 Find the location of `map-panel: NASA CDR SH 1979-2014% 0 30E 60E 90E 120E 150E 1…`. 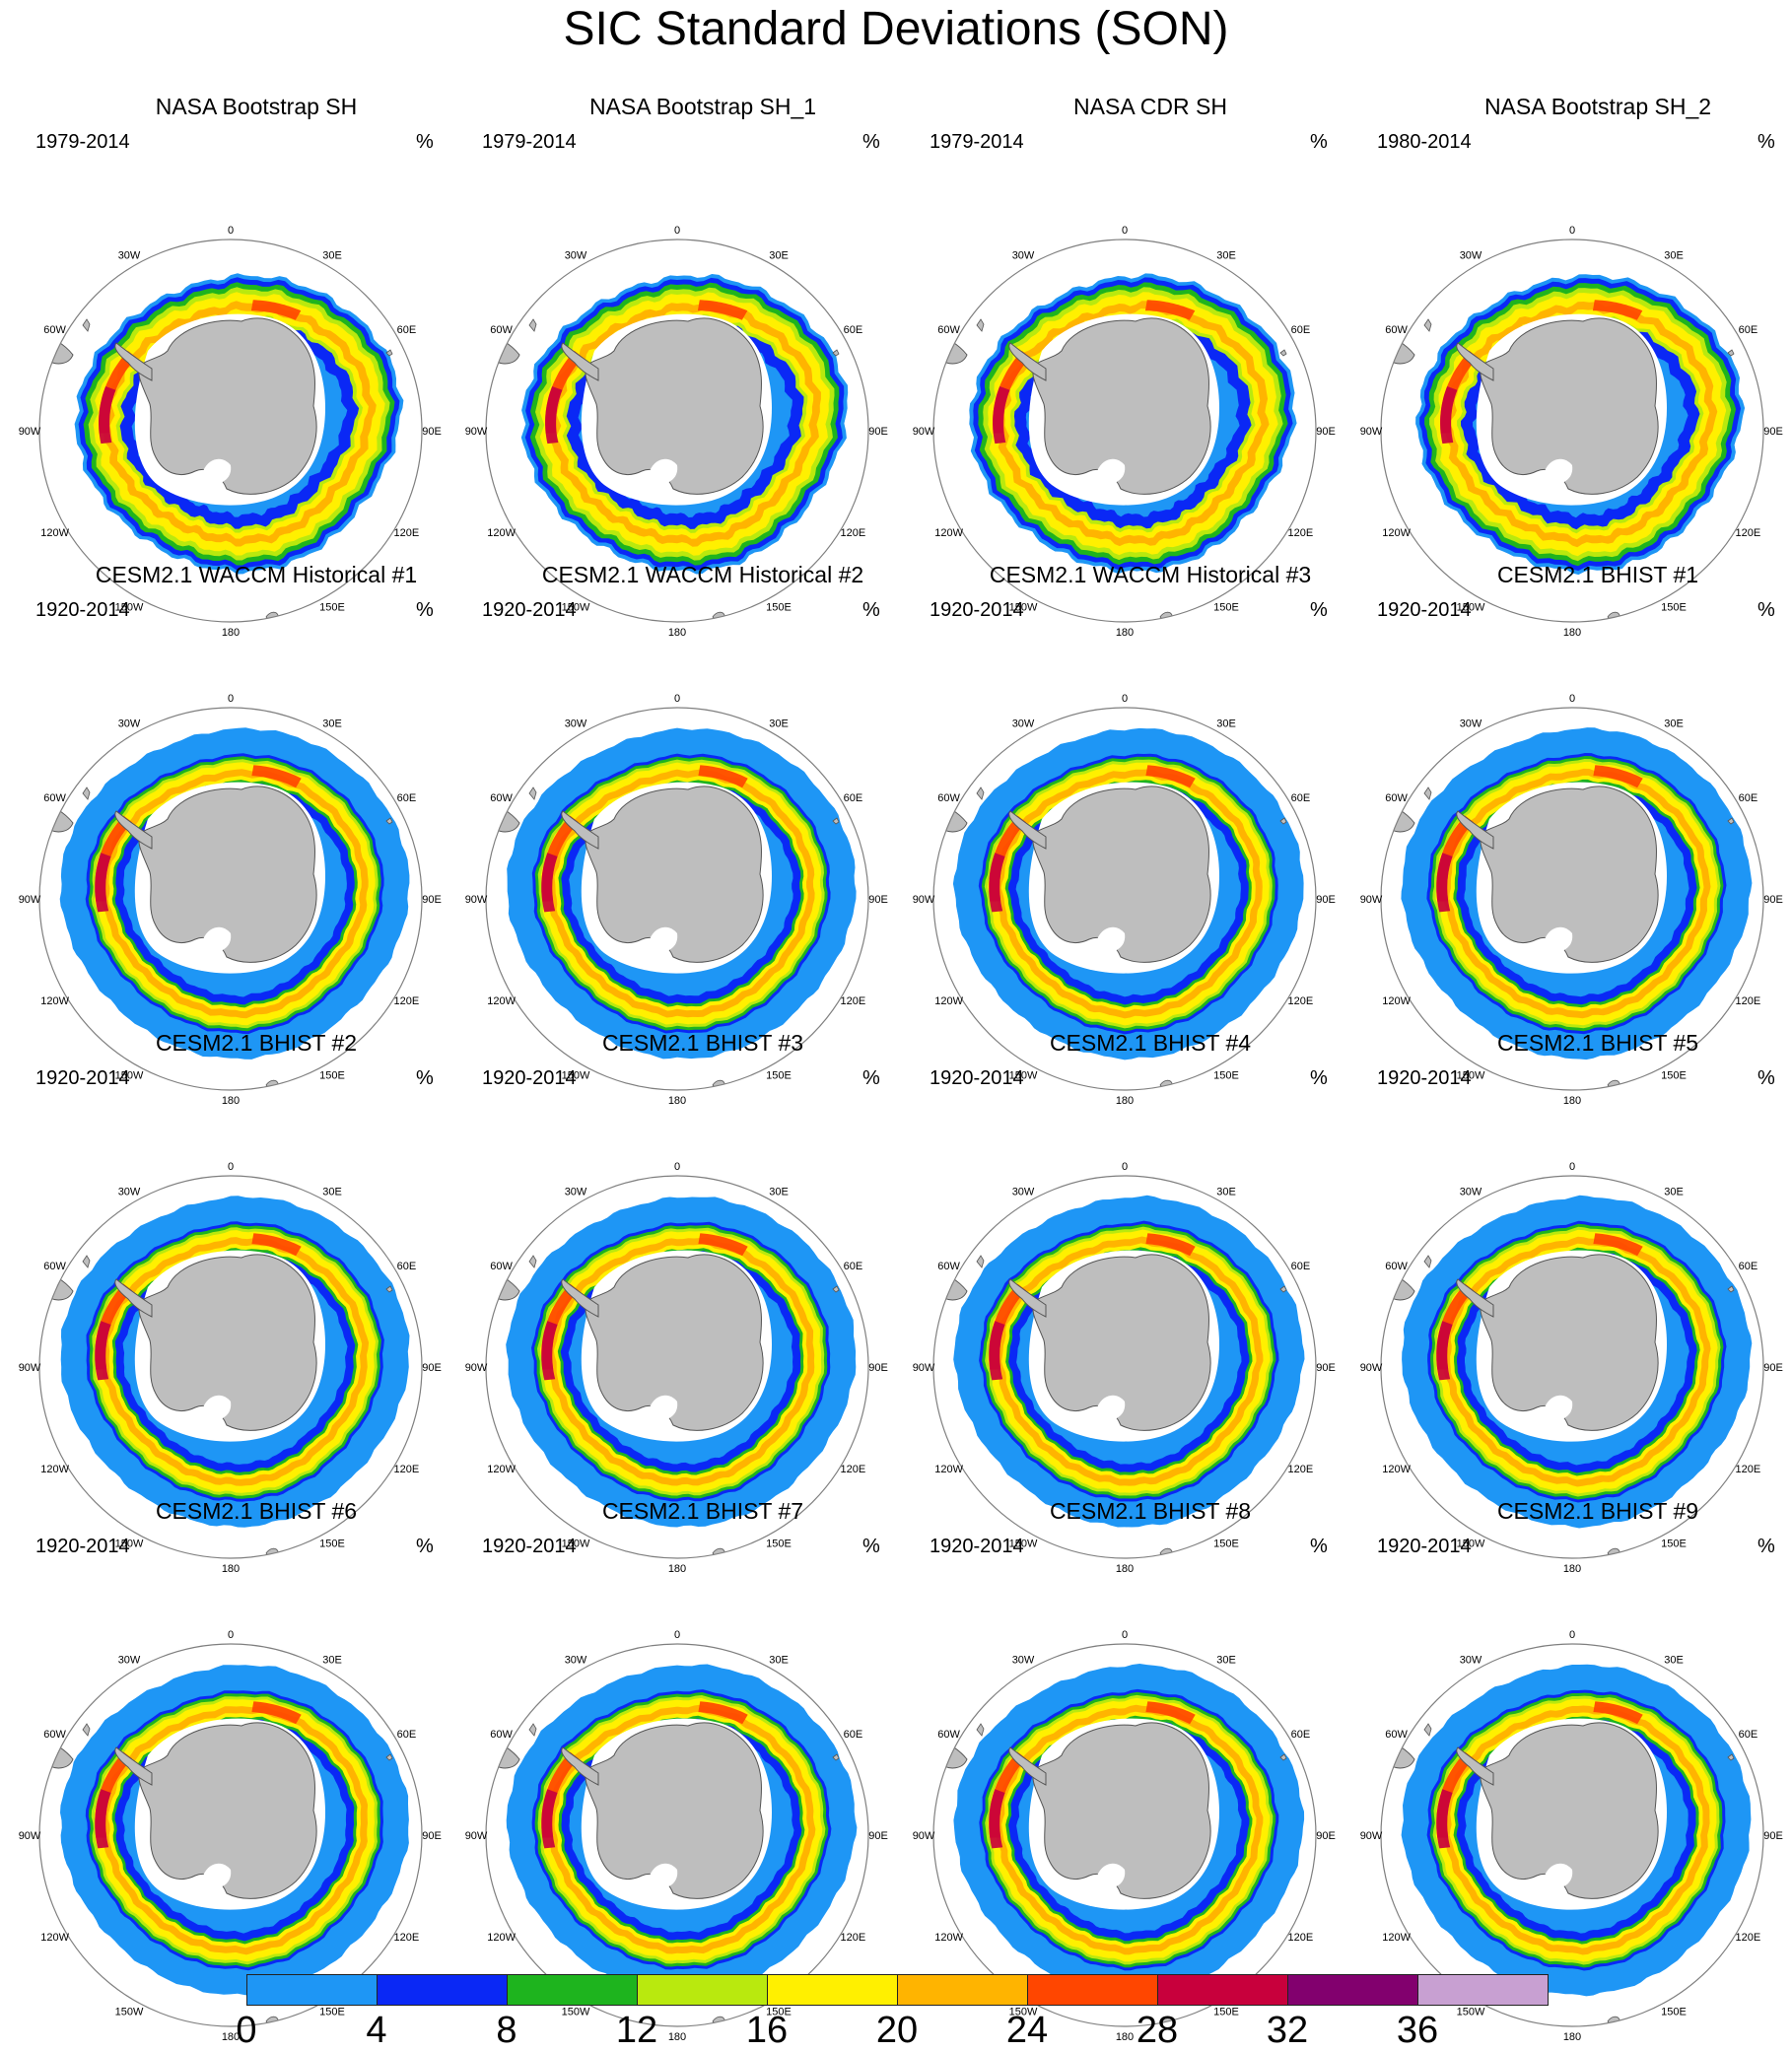

map-panel: NASA CDR SH 1979-2014% 0 30E 60E 90E 120E 150E 1… is located at coordinates (1145, 366).